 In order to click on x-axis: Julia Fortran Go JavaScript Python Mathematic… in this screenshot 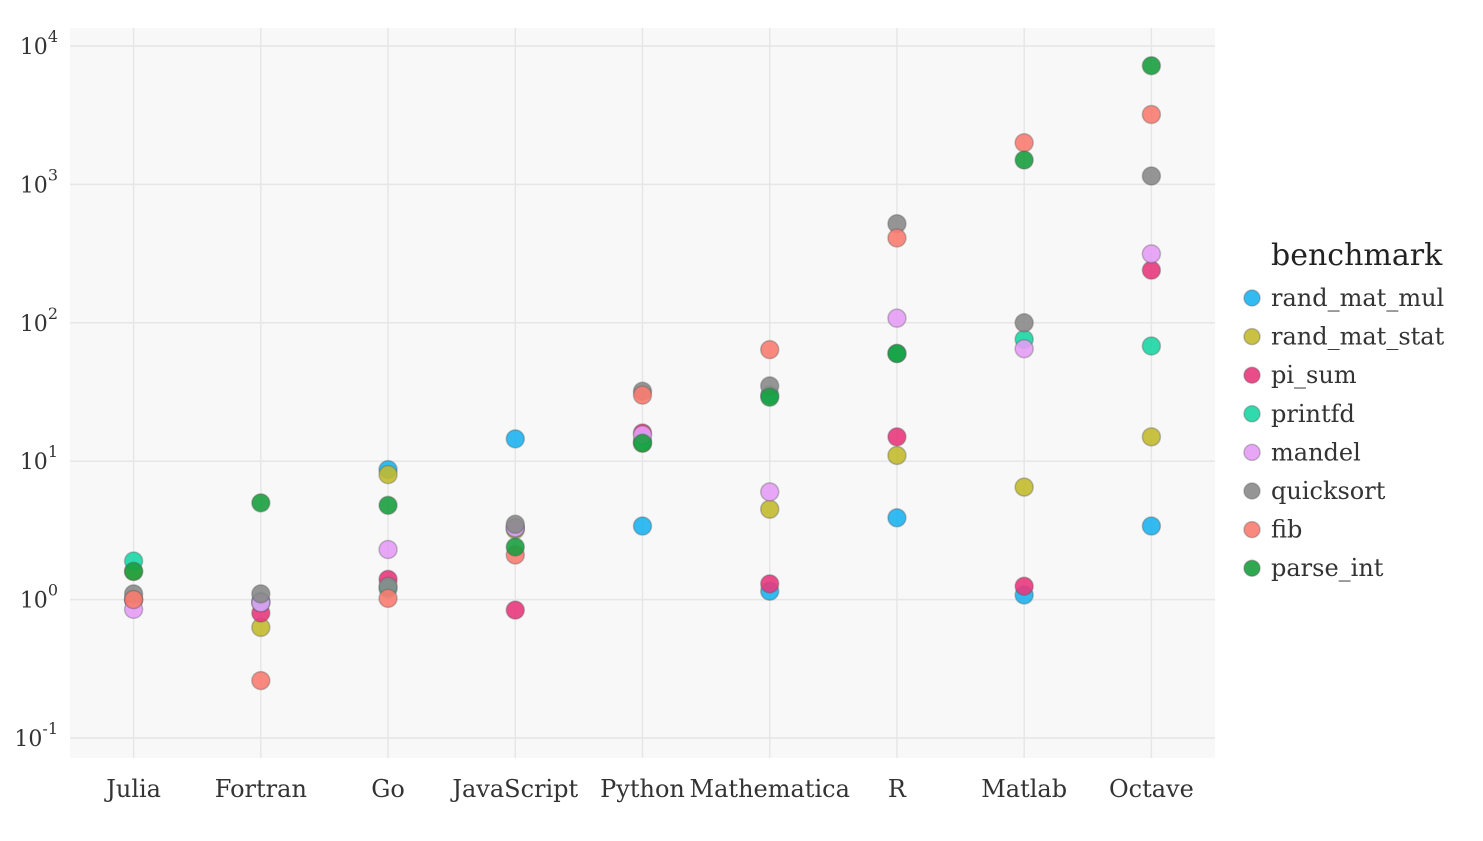, I will do `click(648, 789)`.